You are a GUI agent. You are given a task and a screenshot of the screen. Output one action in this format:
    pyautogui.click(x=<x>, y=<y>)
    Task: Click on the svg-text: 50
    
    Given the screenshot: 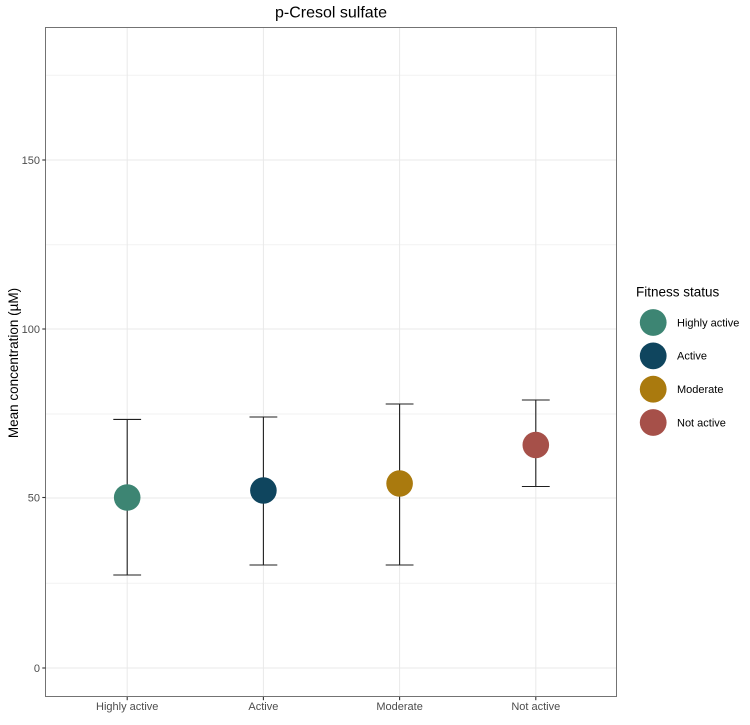 What is the action you would take?
    pyautogui.click(x=34, y=498)
    